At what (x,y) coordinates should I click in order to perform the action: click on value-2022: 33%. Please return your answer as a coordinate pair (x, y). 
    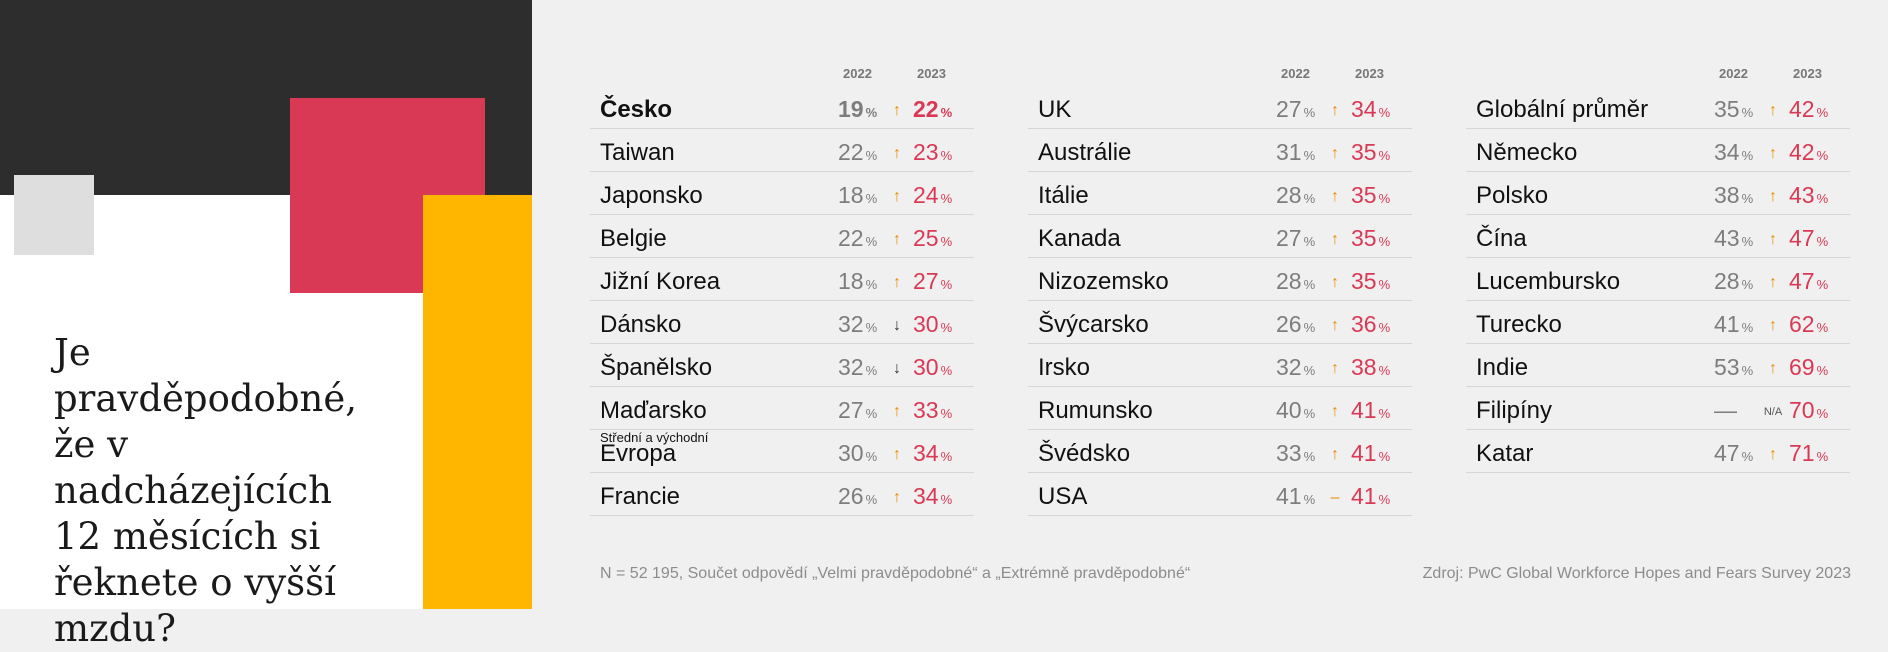
    Looking at the image, I should click on (1295, 453).